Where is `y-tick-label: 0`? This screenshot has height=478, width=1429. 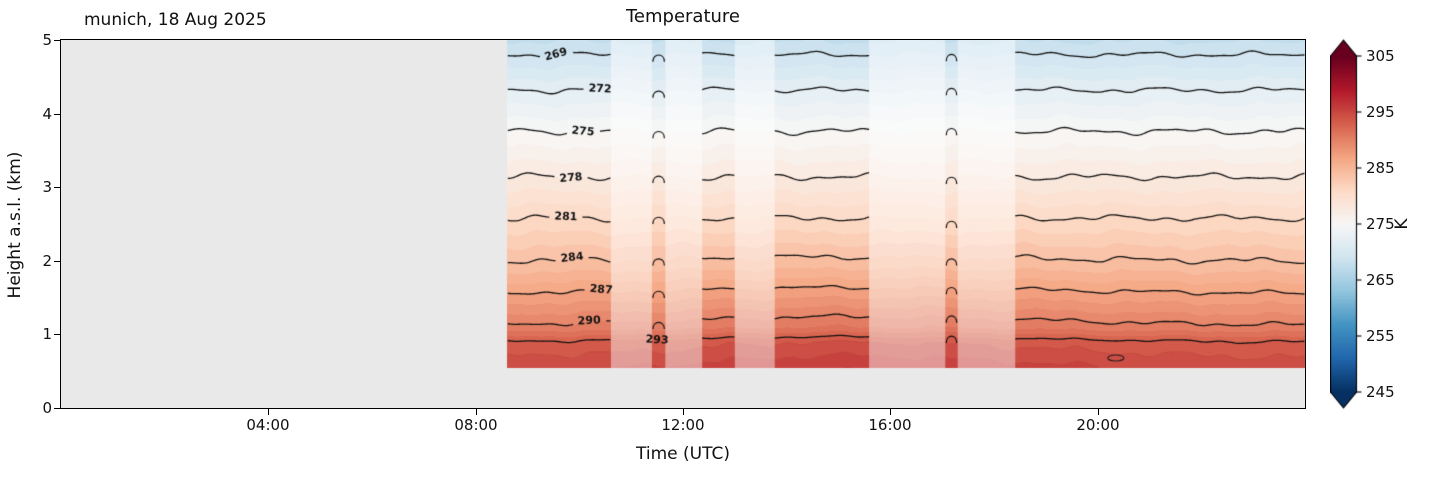
y-tick-label: 0 is located at coordinates (47, 408).